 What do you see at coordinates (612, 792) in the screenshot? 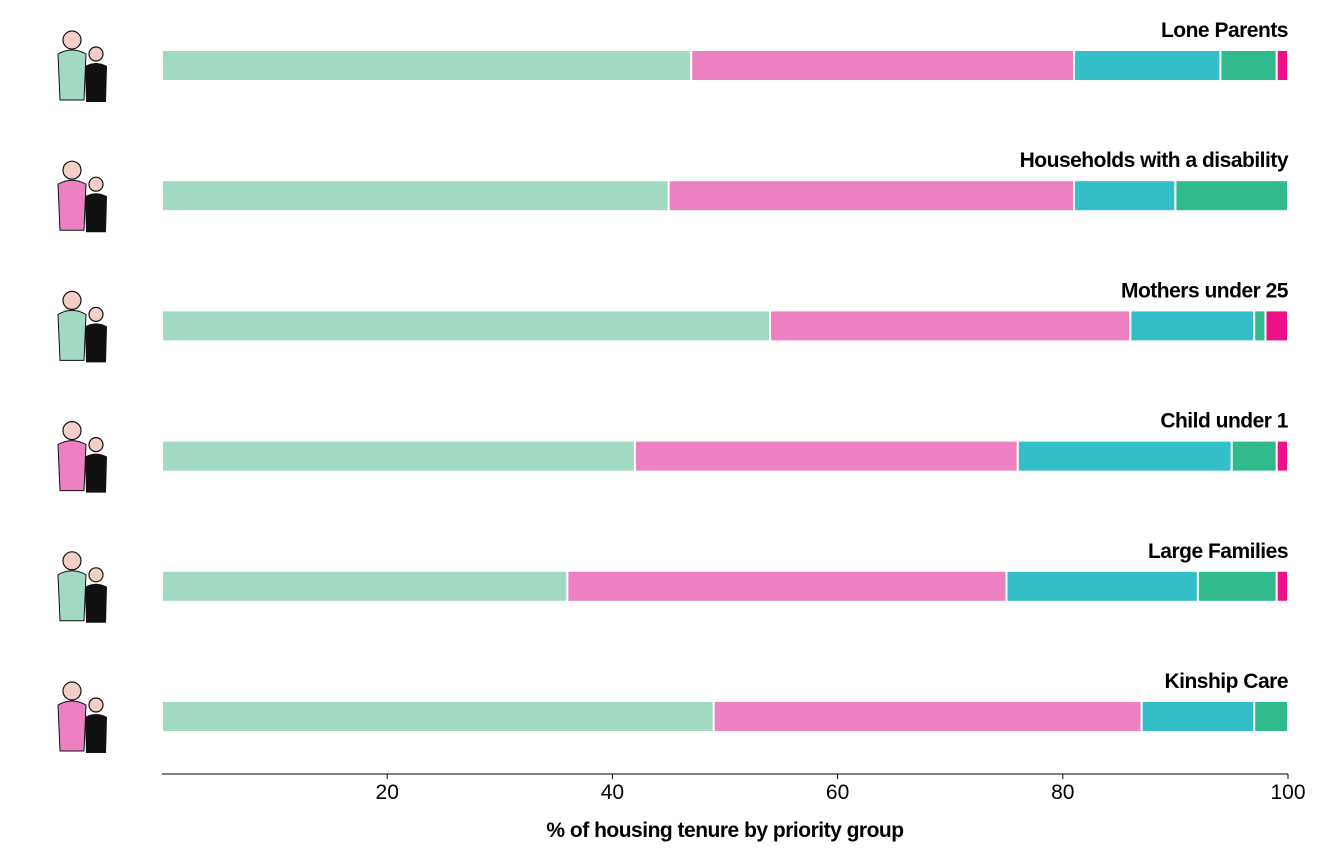
I see `x-tick-label: 40` at bounding box center [612, 792].